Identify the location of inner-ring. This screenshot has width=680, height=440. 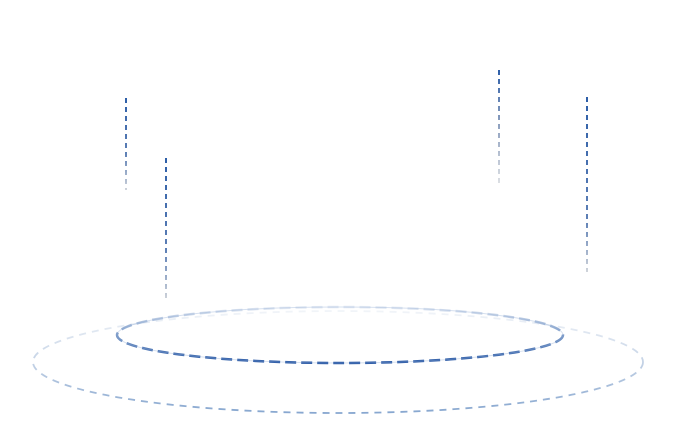
(340, 335).